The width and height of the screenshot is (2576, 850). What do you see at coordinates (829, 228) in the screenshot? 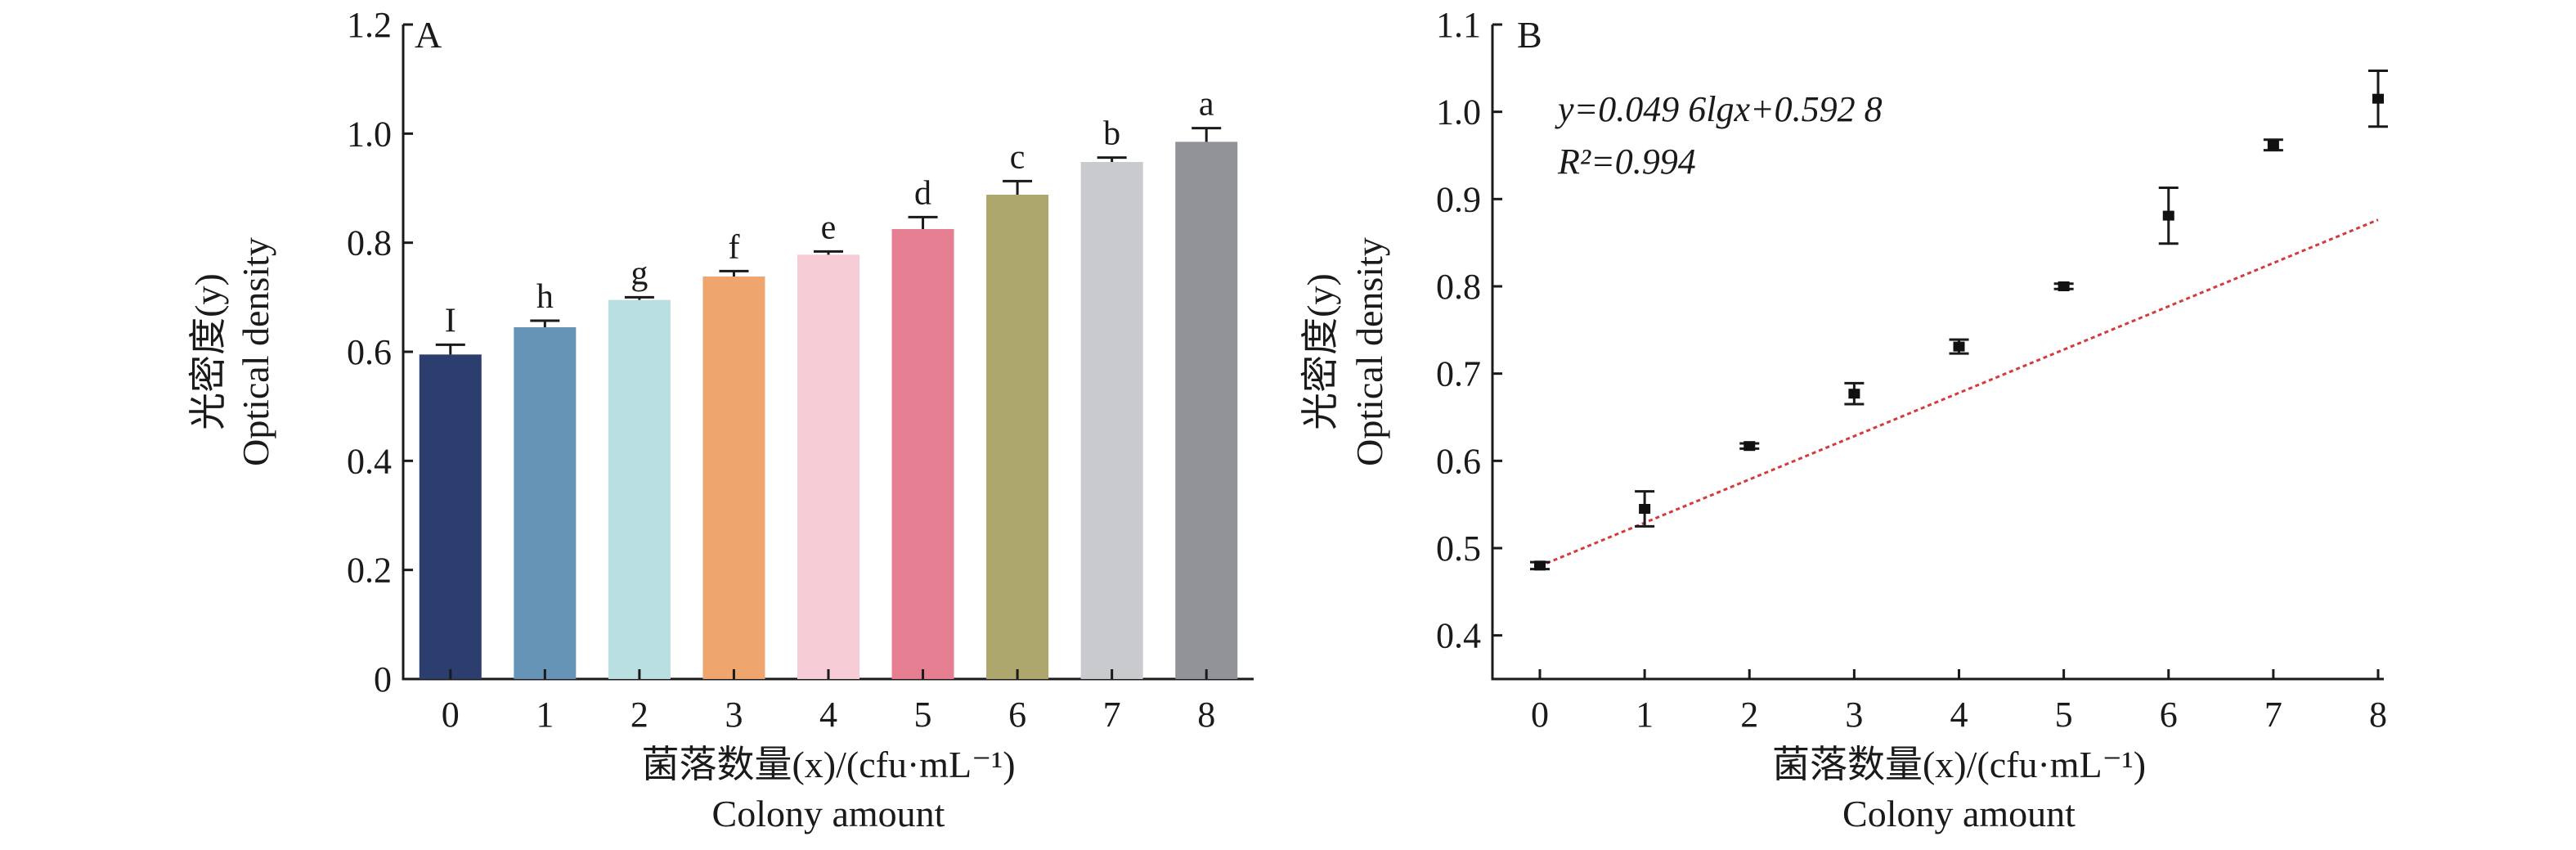
I see `significance-label: e` at bounding box center [829, 228].